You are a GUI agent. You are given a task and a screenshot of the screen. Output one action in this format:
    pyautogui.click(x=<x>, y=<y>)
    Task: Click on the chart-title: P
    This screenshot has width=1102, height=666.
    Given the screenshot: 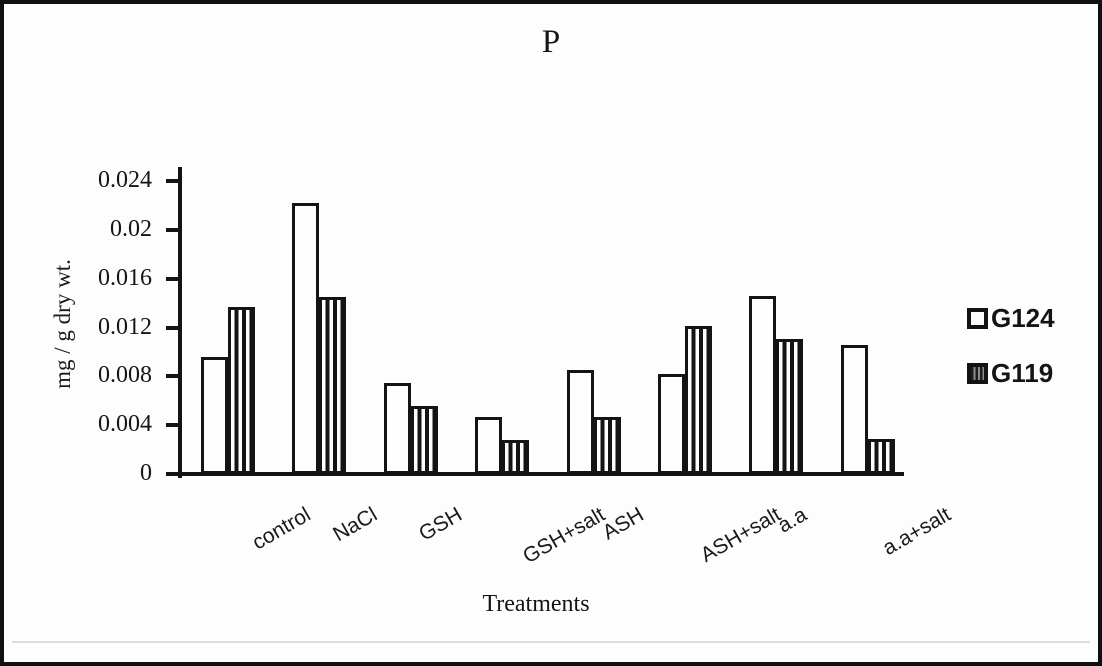 What is the action you would take?
    pyautogui.click(x=551, y=42)
    